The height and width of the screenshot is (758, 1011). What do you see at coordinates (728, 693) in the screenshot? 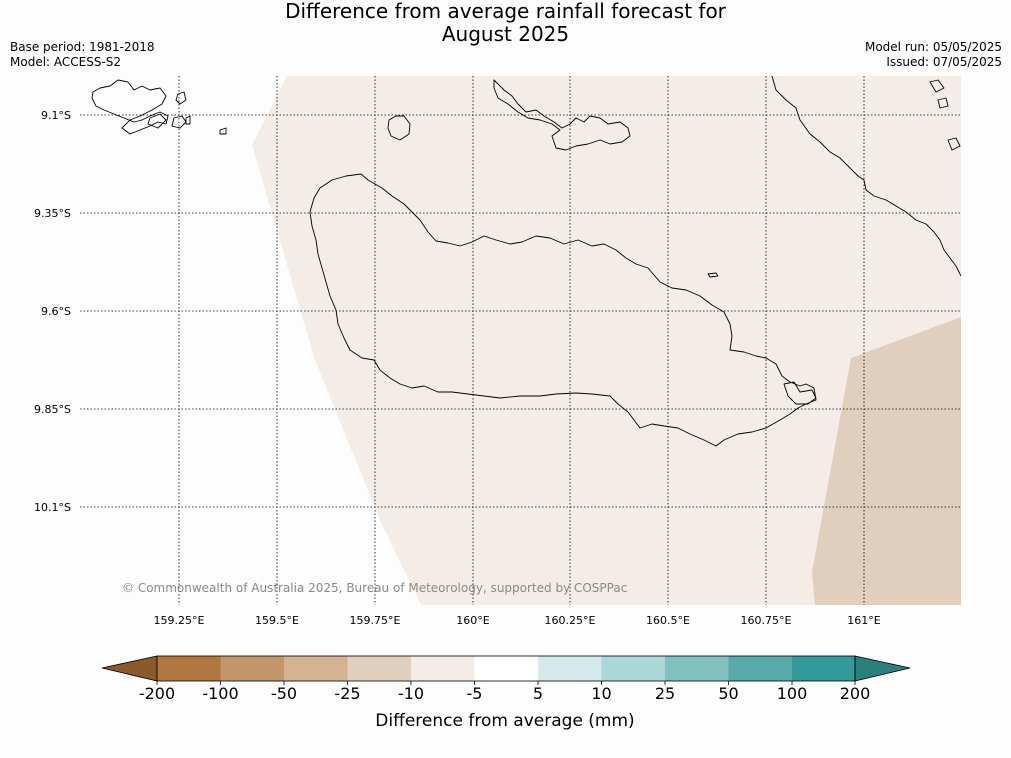
I see `colorbar-tick-label: 50` at bounding box center [728, 693].